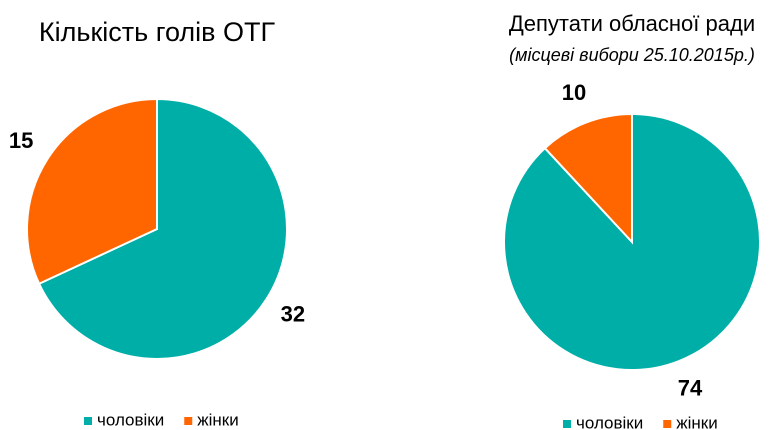  I want to click on data-label: 15, so click(21, 140).